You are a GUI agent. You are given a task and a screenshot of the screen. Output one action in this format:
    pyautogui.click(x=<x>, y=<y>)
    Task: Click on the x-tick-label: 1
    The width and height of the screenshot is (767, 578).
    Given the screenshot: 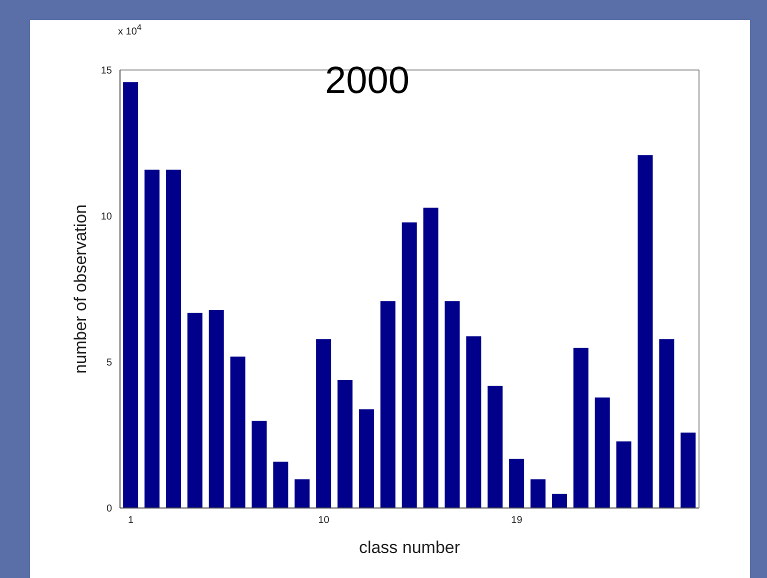 What is the action you would take?
    pyautogui.click(x=131, y=520)
    